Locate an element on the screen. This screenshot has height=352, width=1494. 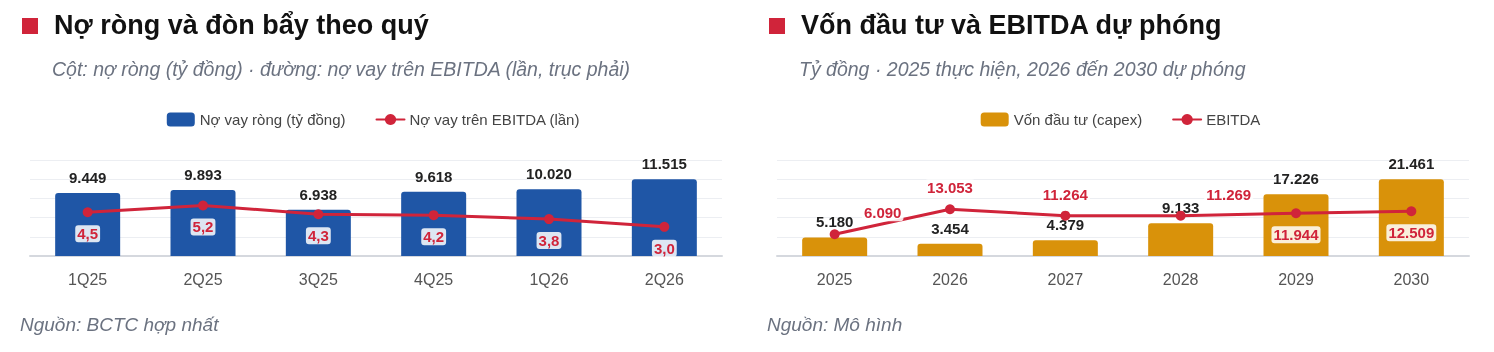
data-label: 21.461 is located at coordinates (1411, 164).